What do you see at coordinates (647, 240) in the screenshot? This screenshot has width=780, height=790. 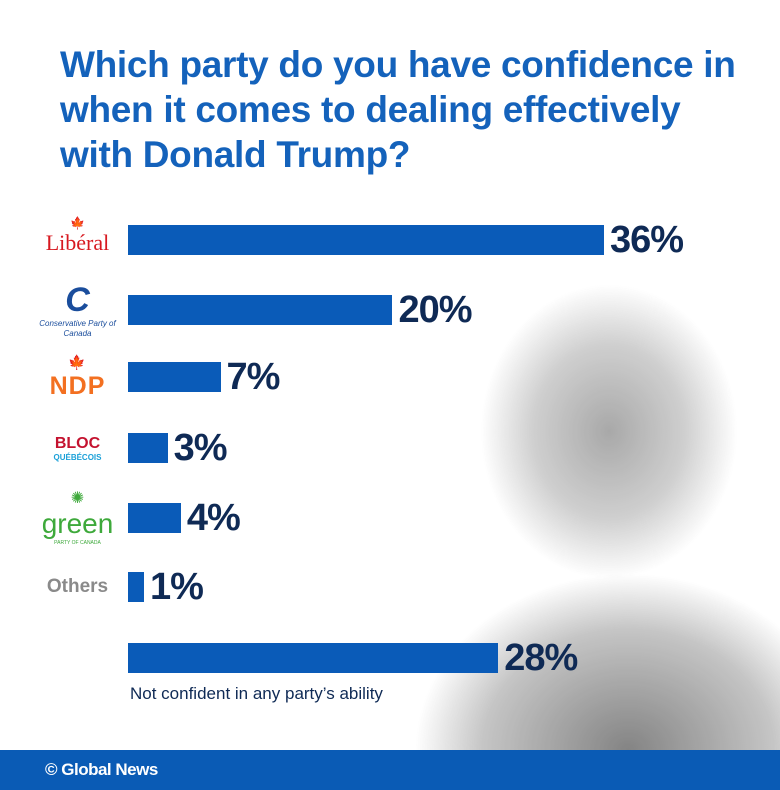 I see `value-label: 36%` at bounding box center [647, 240].